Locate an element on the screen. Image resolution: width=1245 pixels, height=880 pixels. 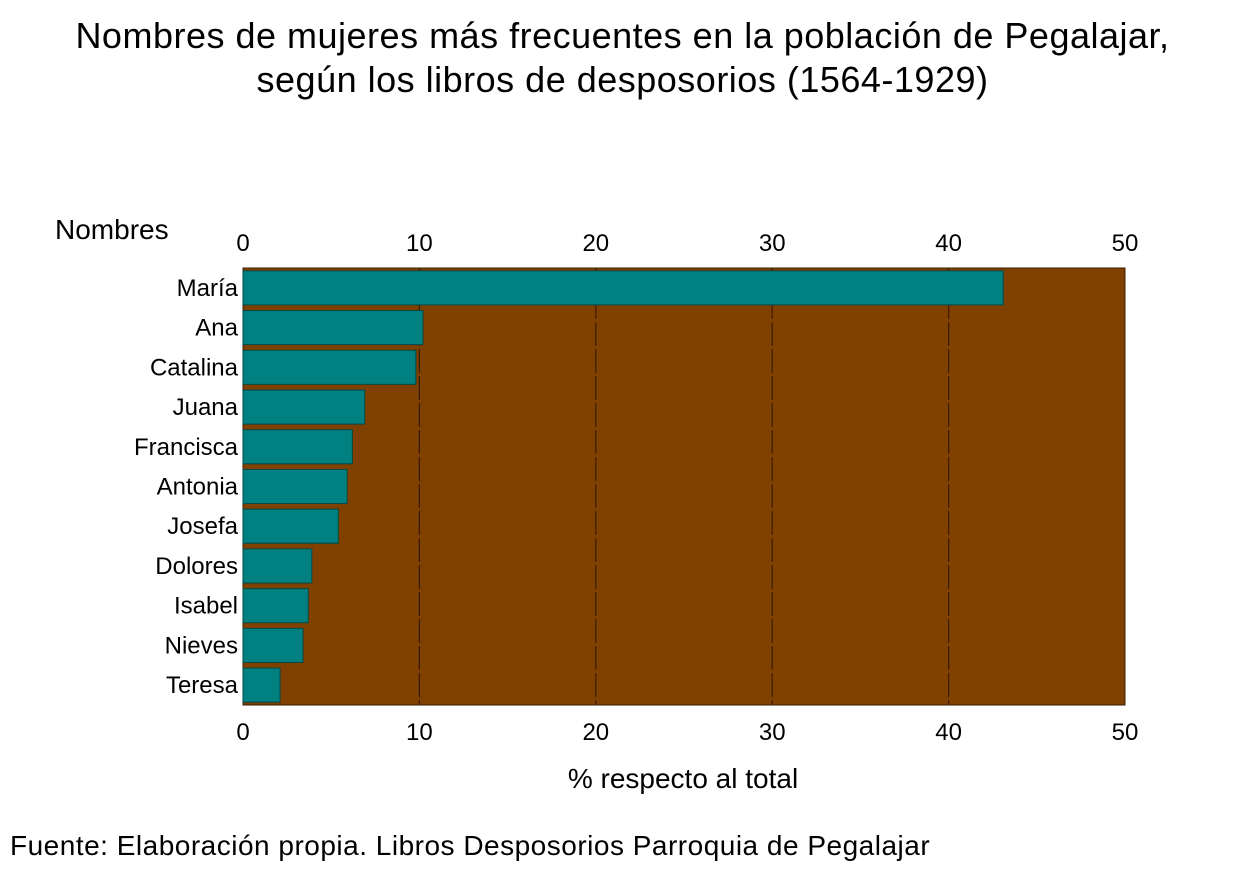
bar-Francisca is located at coordinates (297, 447).